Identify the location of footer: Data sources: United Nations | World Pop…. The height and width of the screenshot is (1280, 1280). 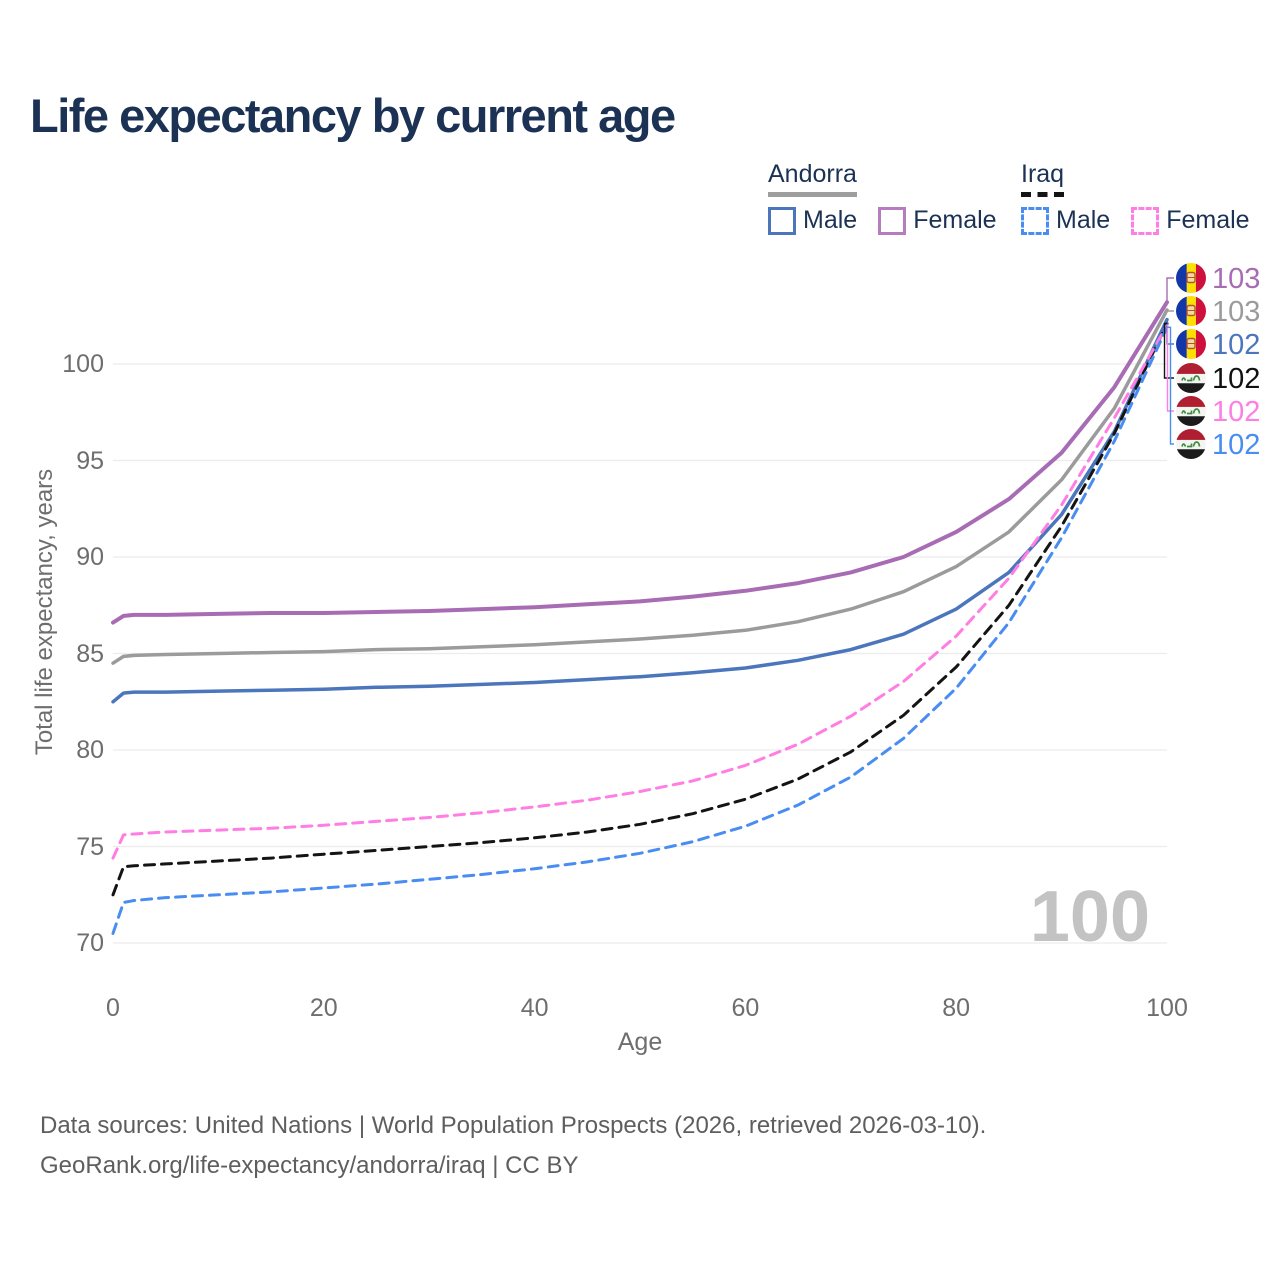
(513, 1146).